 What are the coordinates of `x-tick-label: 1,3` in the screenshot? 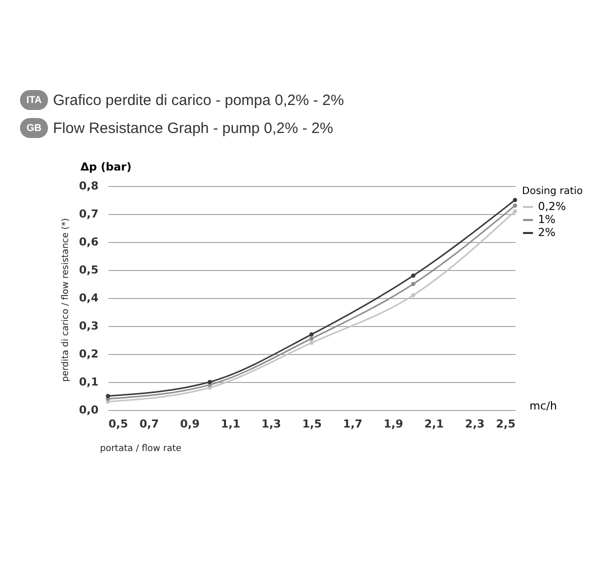 It's located at (272, 424).